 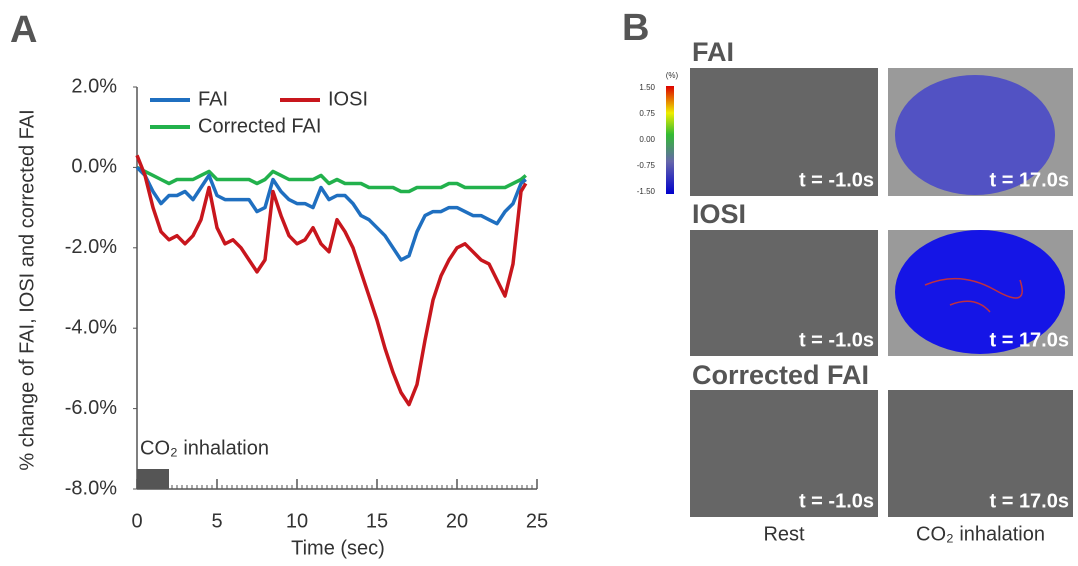 What do you see at coordinates (348, 99) in the screenshot?
I see `legend-label: IOSI` at bounding box center [348, 99].